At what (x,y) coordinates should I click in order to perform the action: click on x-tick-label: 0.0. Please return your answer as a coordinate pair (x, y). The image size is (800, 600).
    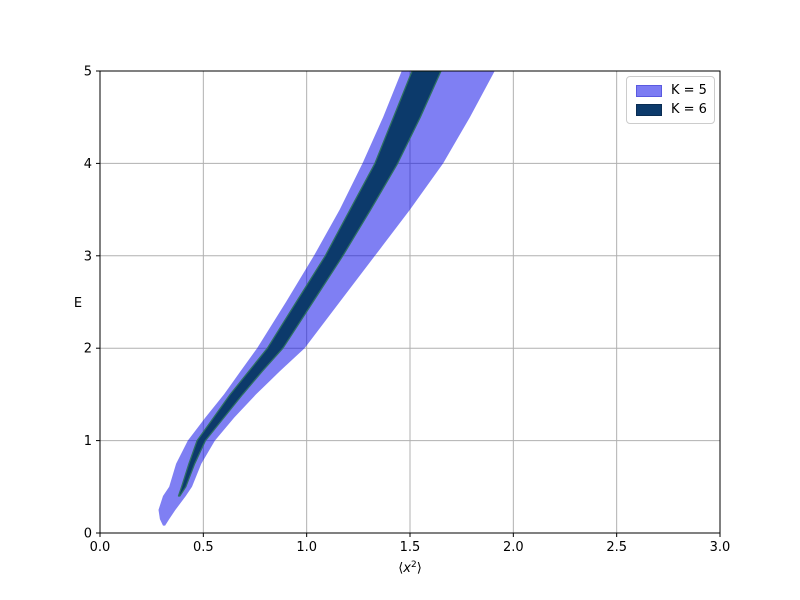
    Looking at the image, I should click on (100, 547).